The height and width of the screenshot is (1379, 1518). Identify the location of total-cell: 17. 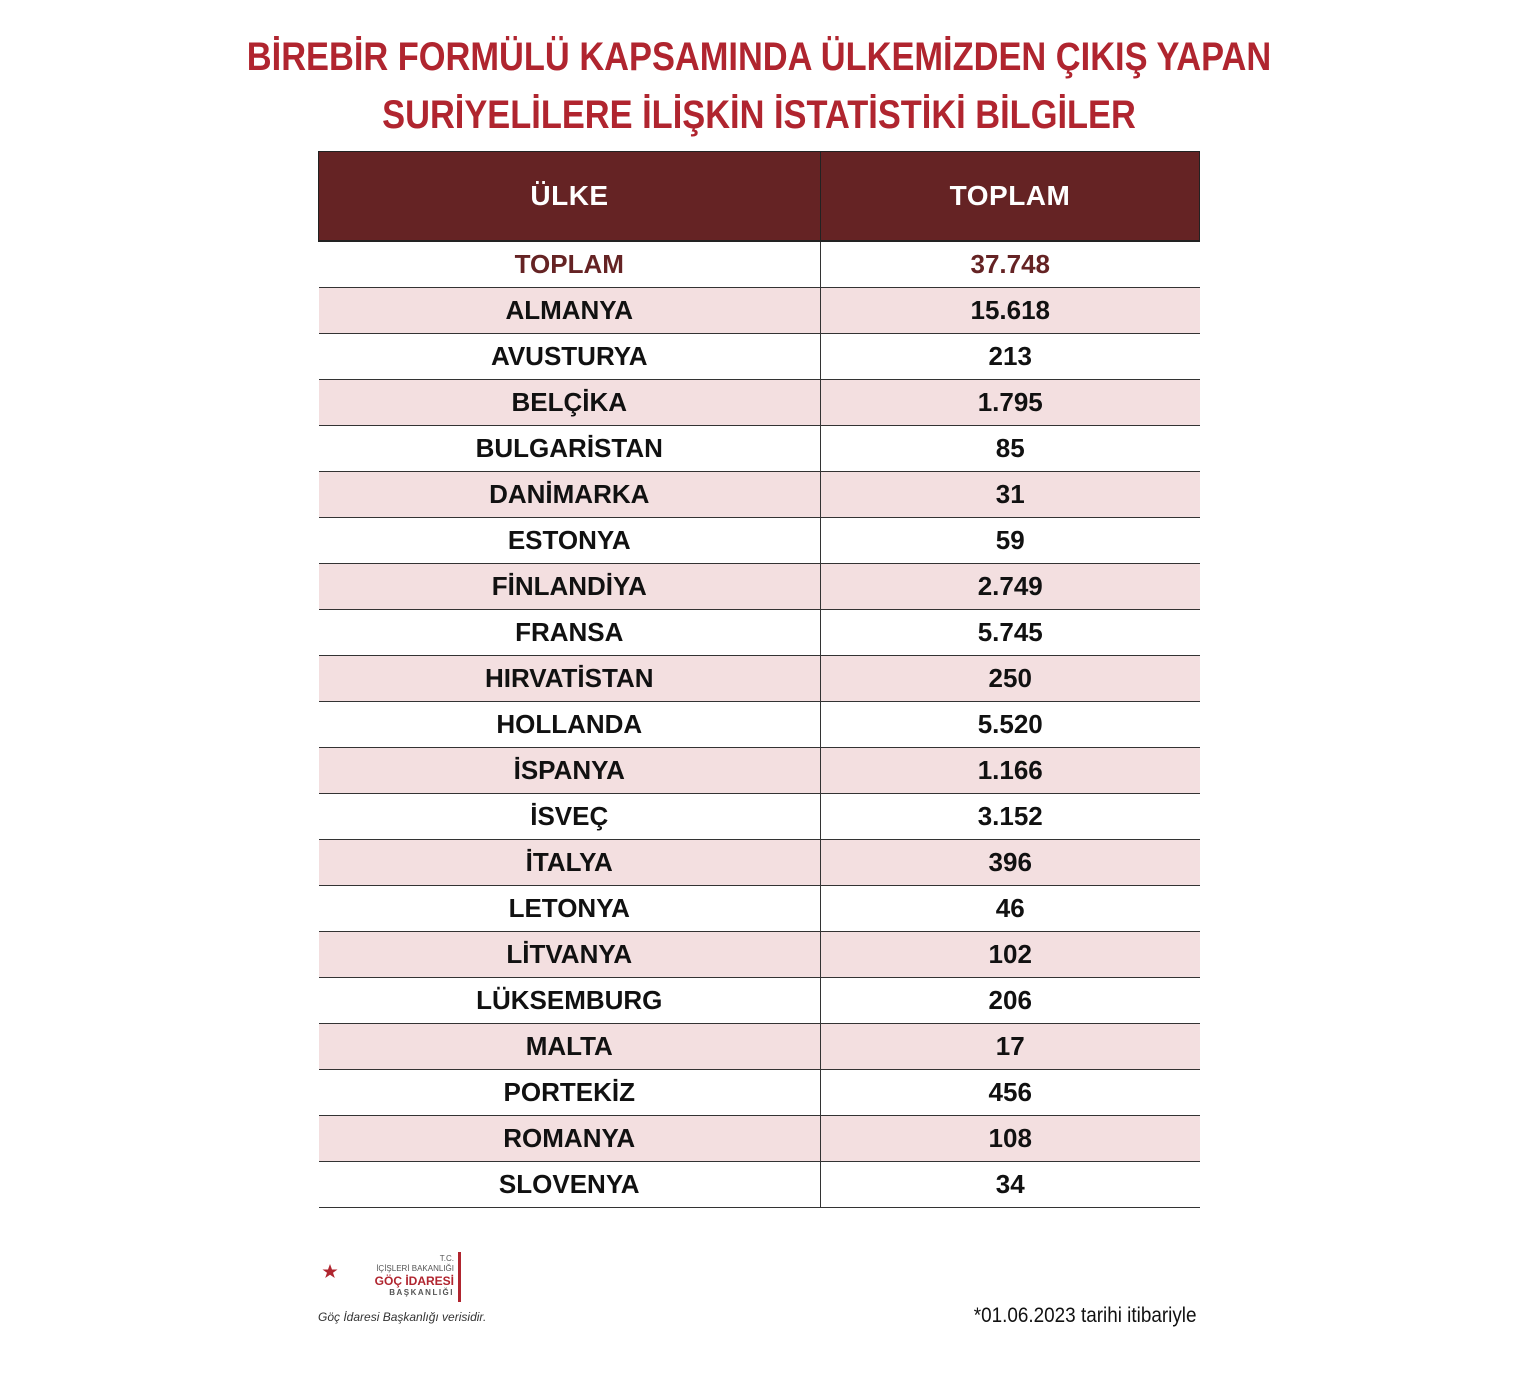
(1010, 1046).